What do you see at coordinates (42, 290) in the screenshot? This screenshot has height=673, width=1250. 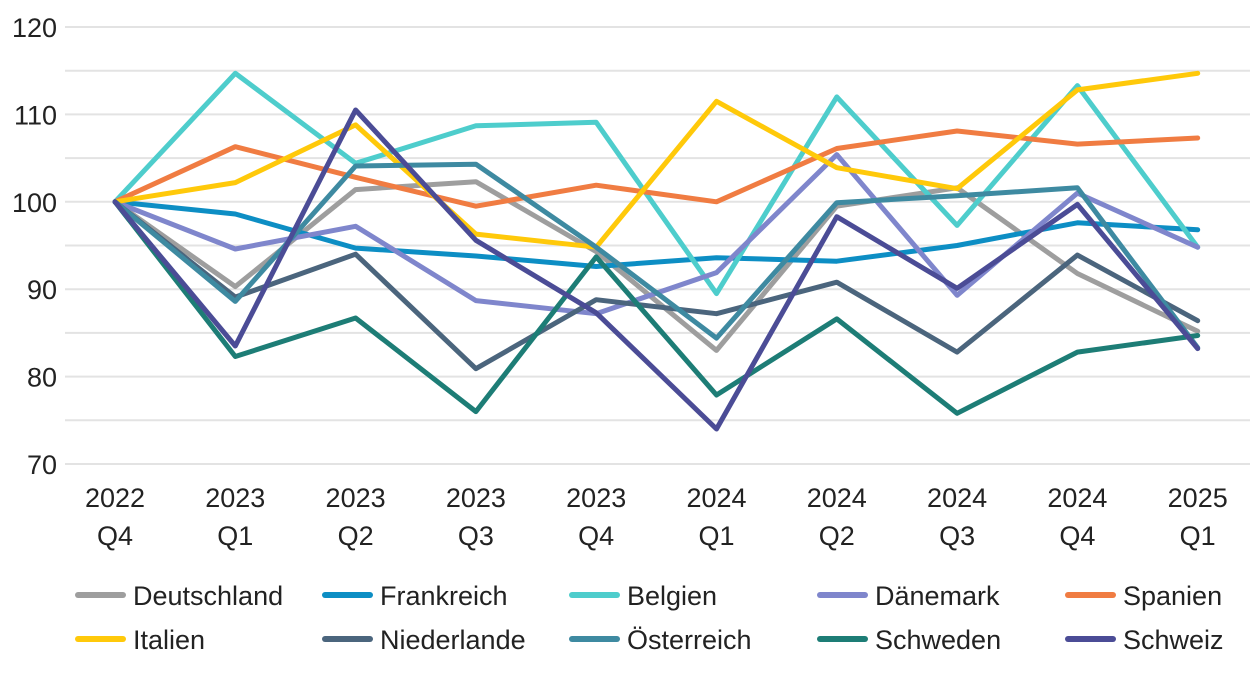 I see `y-tick-label: 90` at bounding box center [42, 290].